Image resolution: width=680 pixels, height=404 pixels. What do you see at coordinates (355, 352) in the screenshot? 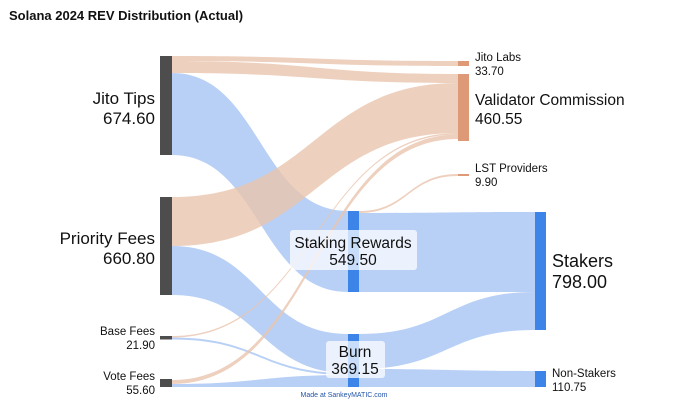
I see `burn-label: Burn` at bounding box center [355, 352].